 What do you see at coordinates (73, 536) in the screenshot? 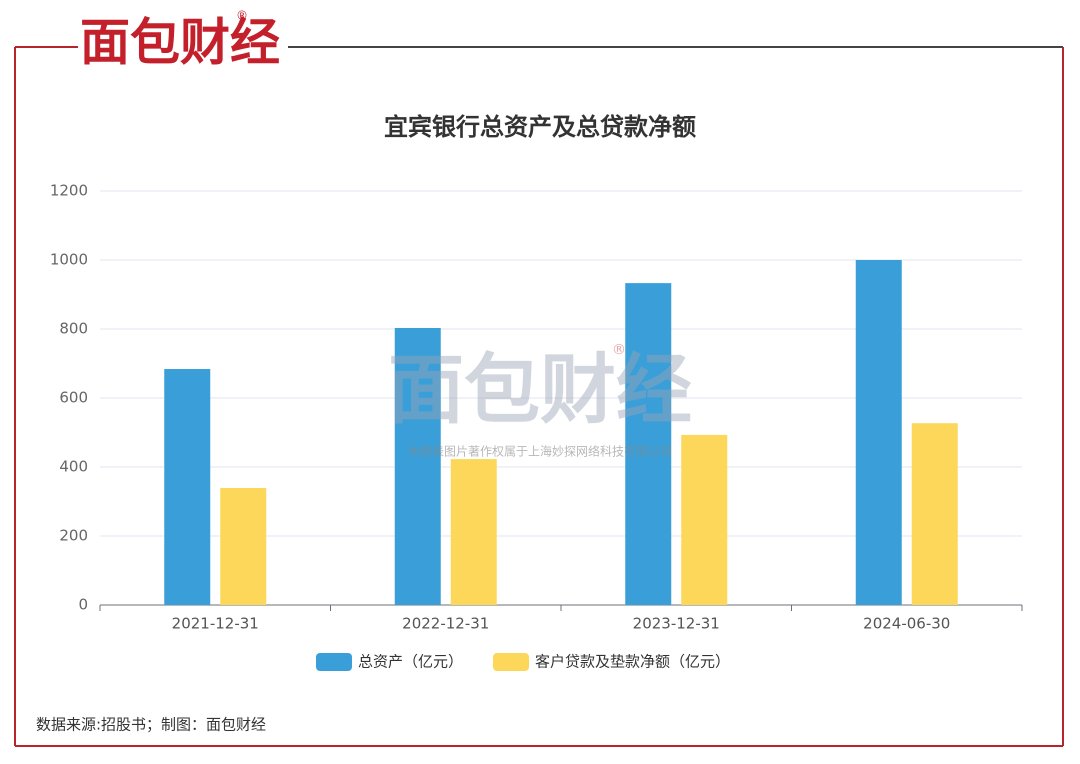
I see `y-tick-label: 200` at bounding box center [73, 536].